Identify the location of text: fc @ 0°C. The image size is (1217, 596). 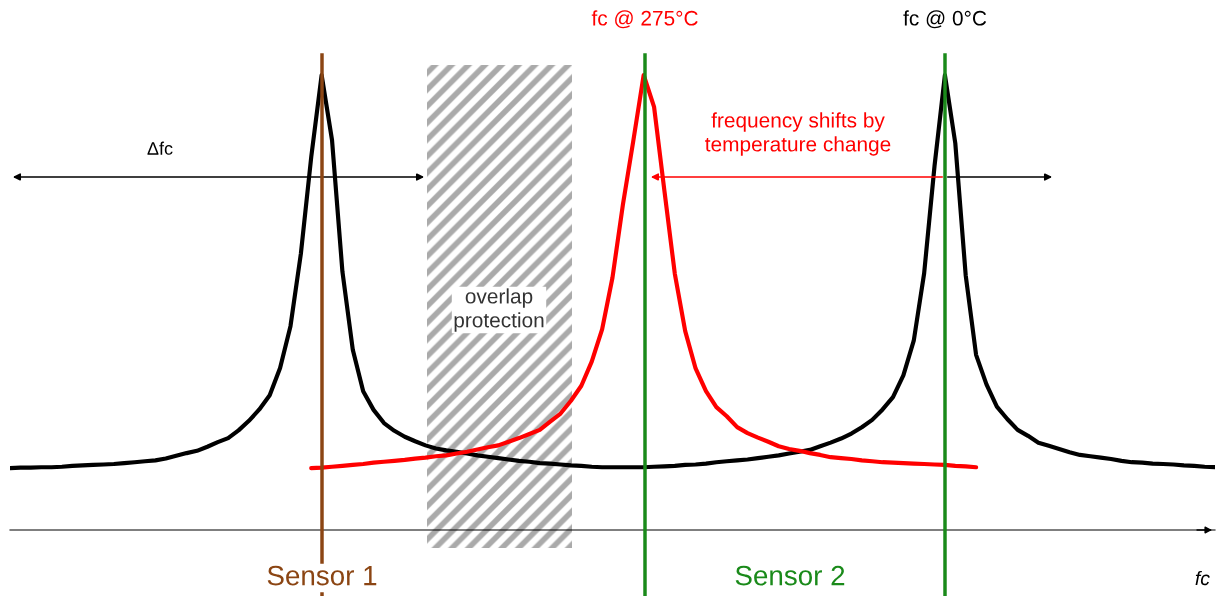
(945, 19).